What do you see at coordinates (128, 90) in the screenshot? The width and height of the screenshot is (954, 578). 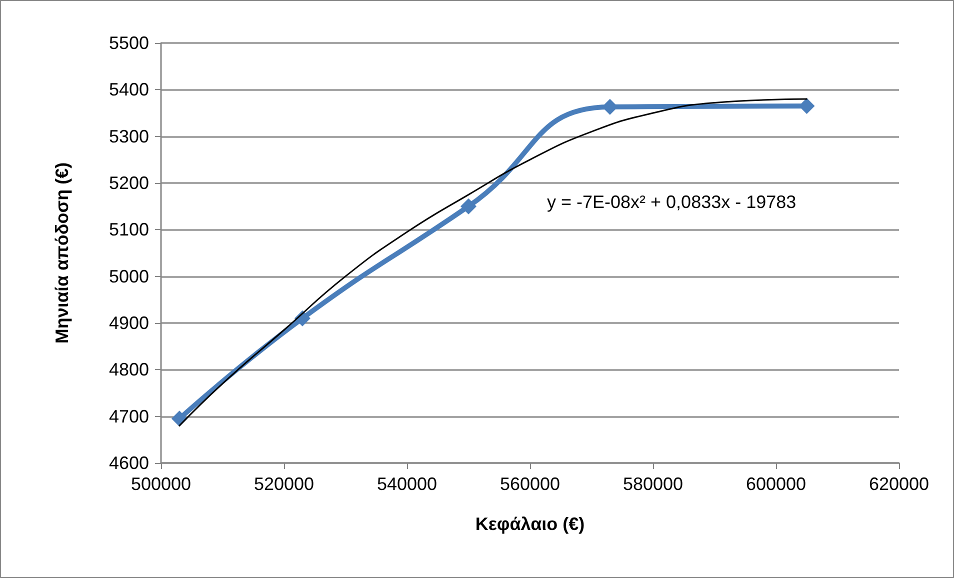 I see `y-tick-label: 5400` at bounding box center [128, 90].